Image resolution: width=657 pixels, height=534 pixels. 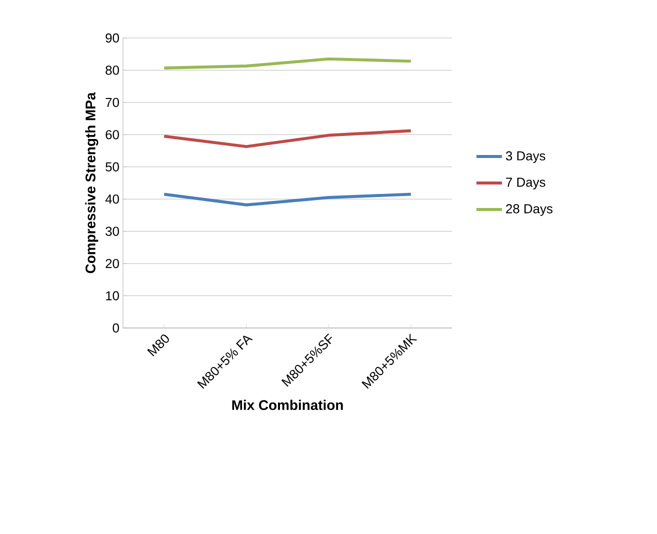 I want to click on y-tick-label: 30, so click(x=112, y=231).